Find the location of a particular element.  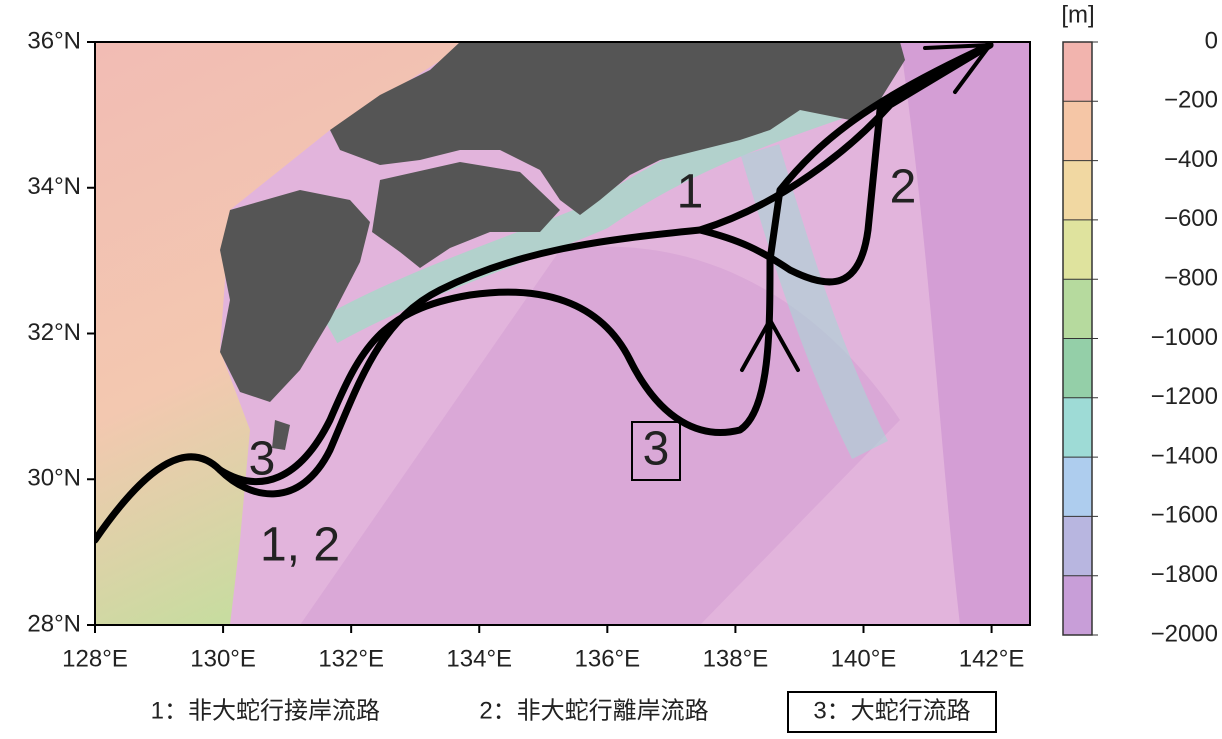

x-tick-label: 142°E is located at coordinates (992, 658).